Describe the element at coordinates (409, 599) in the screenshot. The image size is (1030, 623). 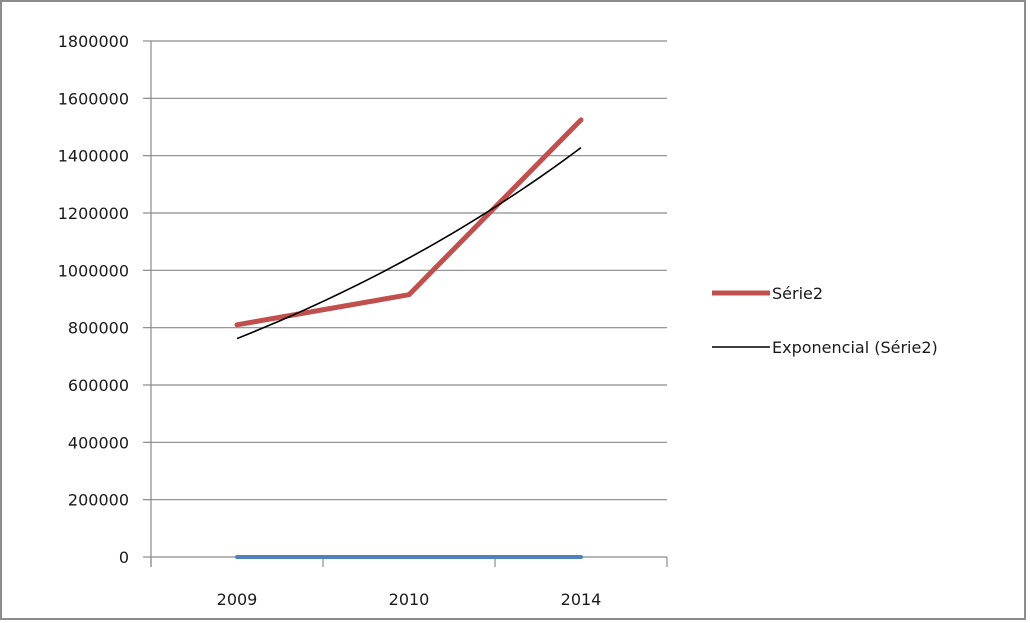
I see `x-tick-label: 2010` at that location.